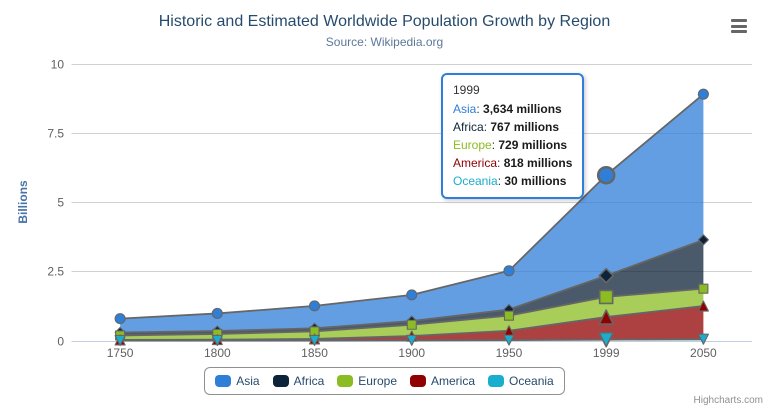 The height and width of the screenshot is (416, 769). Describe the element at coordinates (703, 353) in the screenshot. I see `x-axis-label: 2050` at that location.